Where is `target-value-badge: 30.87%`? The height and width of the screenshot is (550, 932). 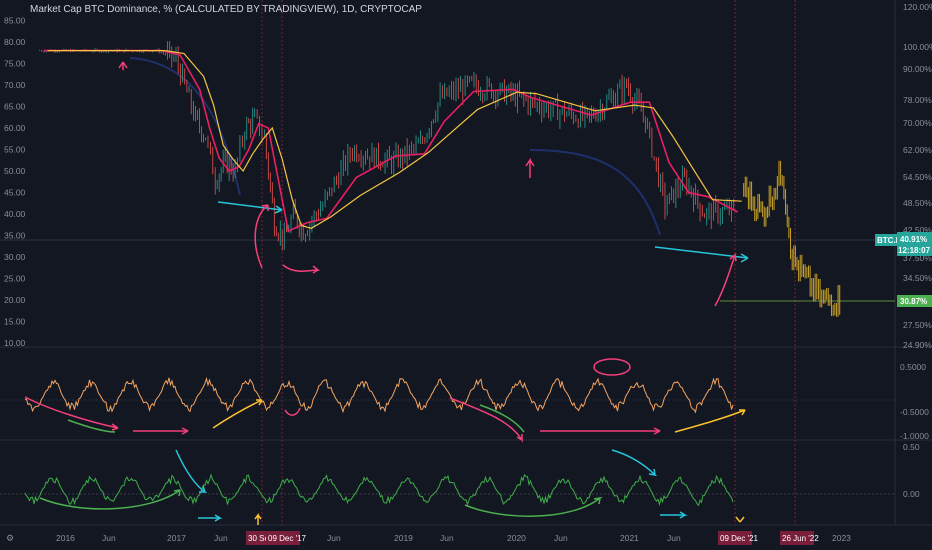
target-value-badge: 30.87% is located at coordinates (914, 301).